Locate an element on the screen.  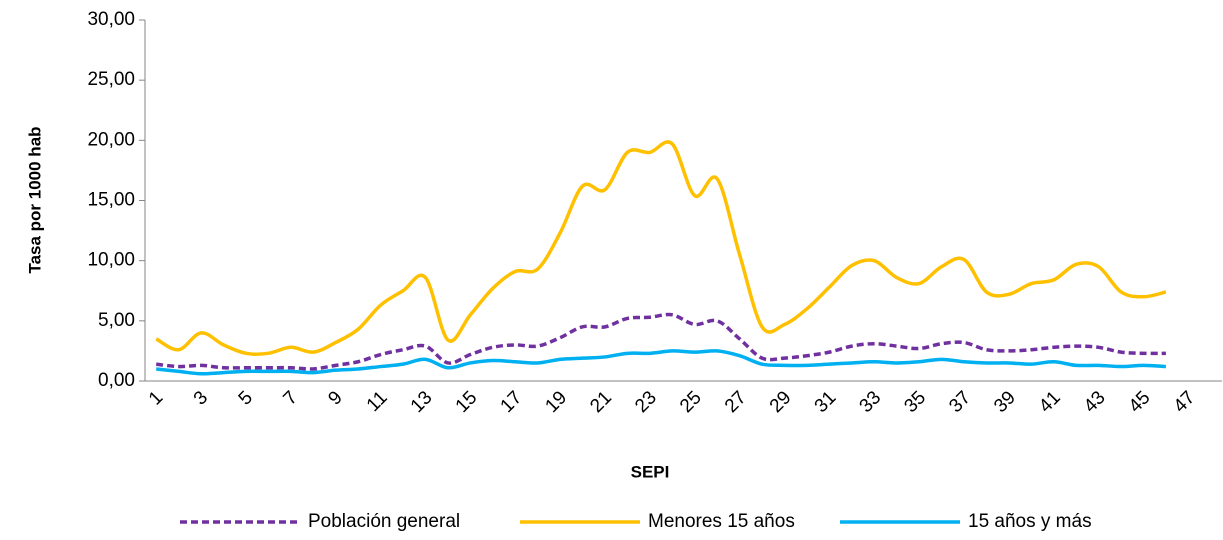
x-tick-label: 47 is located at coordinates (1185, 402).